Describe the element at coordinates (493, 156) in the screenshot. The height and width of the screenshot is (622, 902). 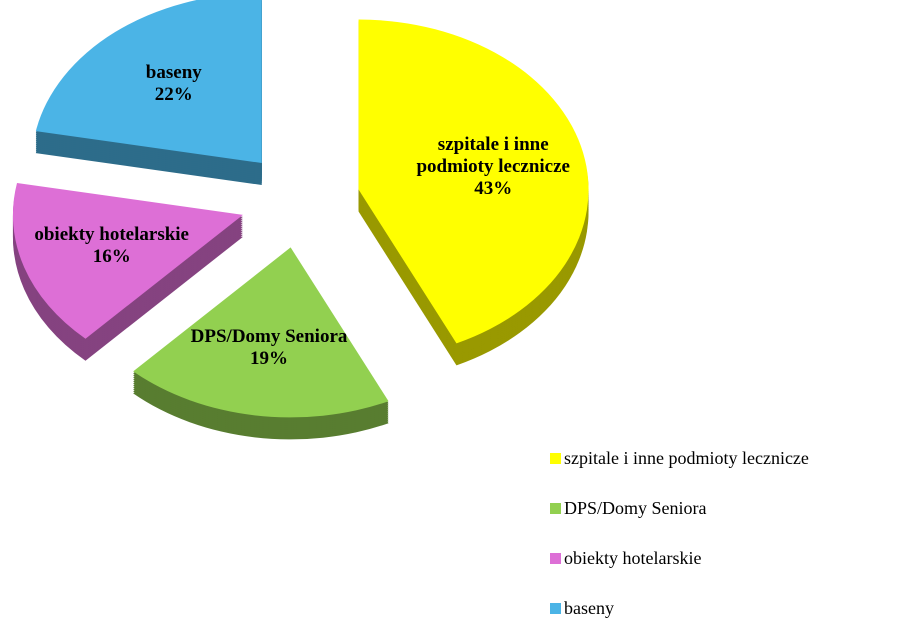
I see `data-label-name: szpitale i inne podmioty lecznicze` at that location.